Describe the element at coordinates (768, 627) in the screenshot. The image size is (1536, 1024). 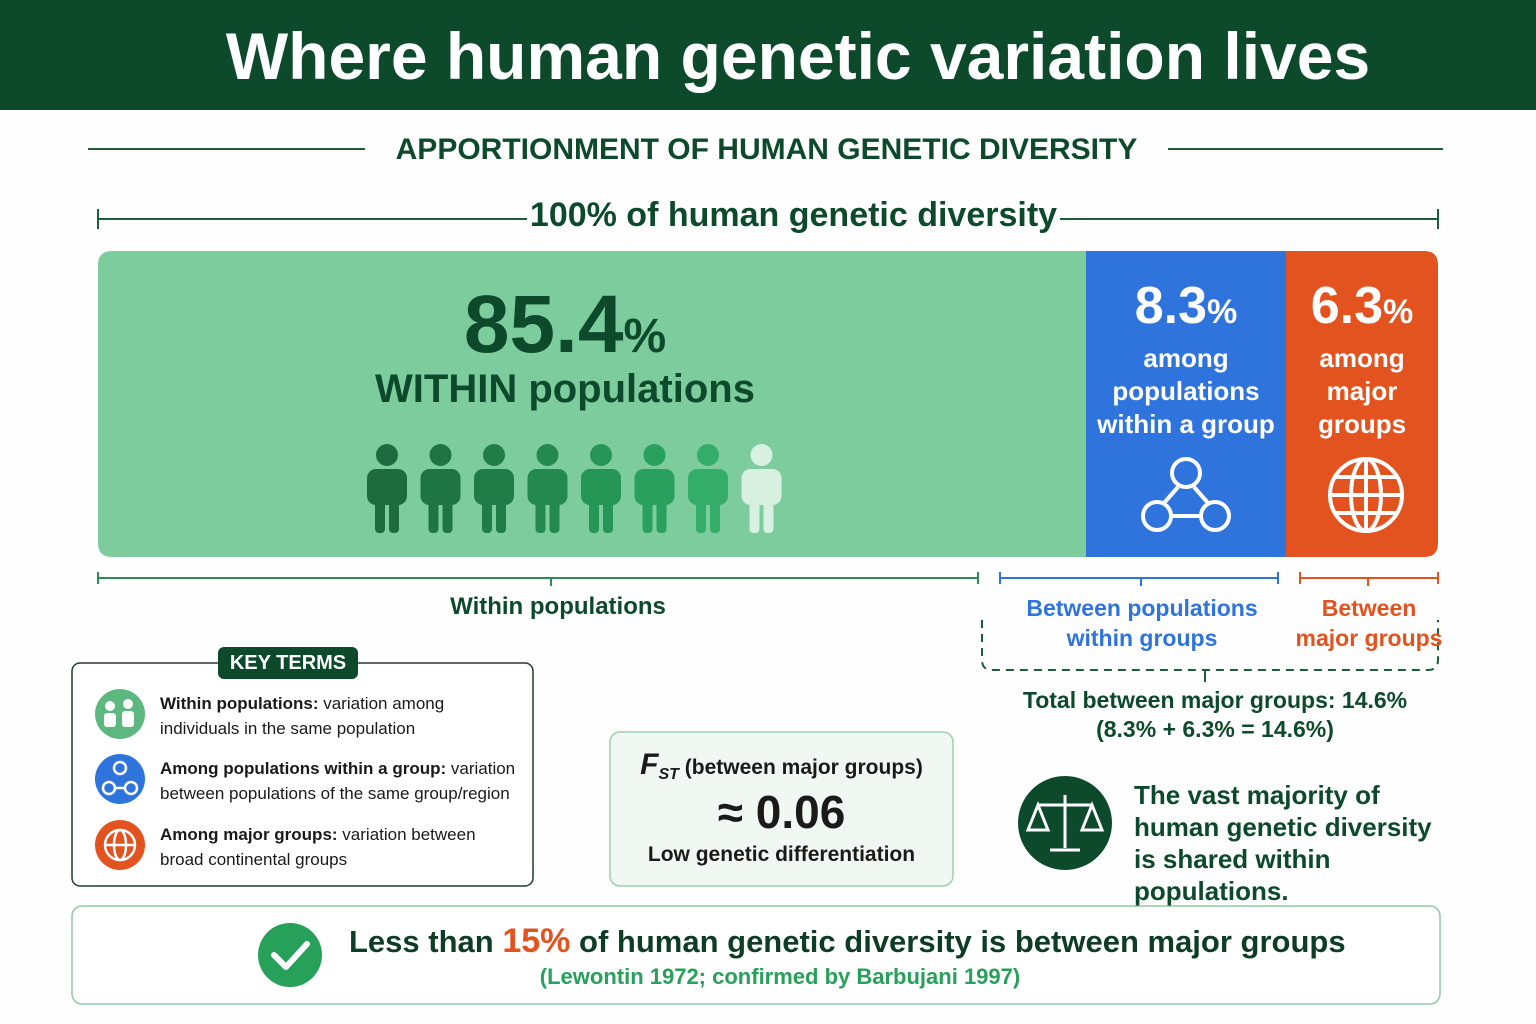
I see `brackets` at that location.